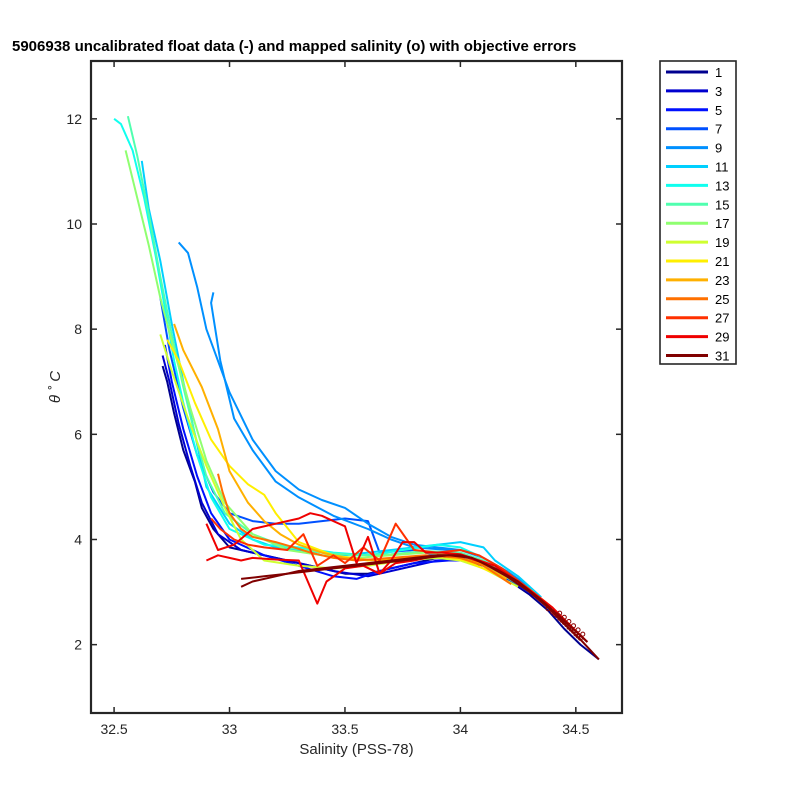 This screenshot has width=800, height=800. What do you see at coordinates (78, 645) in the screenshot?
I see `y-tick-label: 2` at bounding box center [78, 645].